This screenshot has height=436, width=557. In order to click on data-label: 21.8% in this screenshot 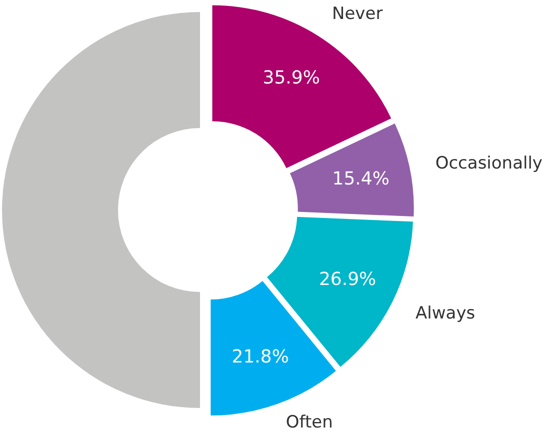, I will do `click(260, 357)`.